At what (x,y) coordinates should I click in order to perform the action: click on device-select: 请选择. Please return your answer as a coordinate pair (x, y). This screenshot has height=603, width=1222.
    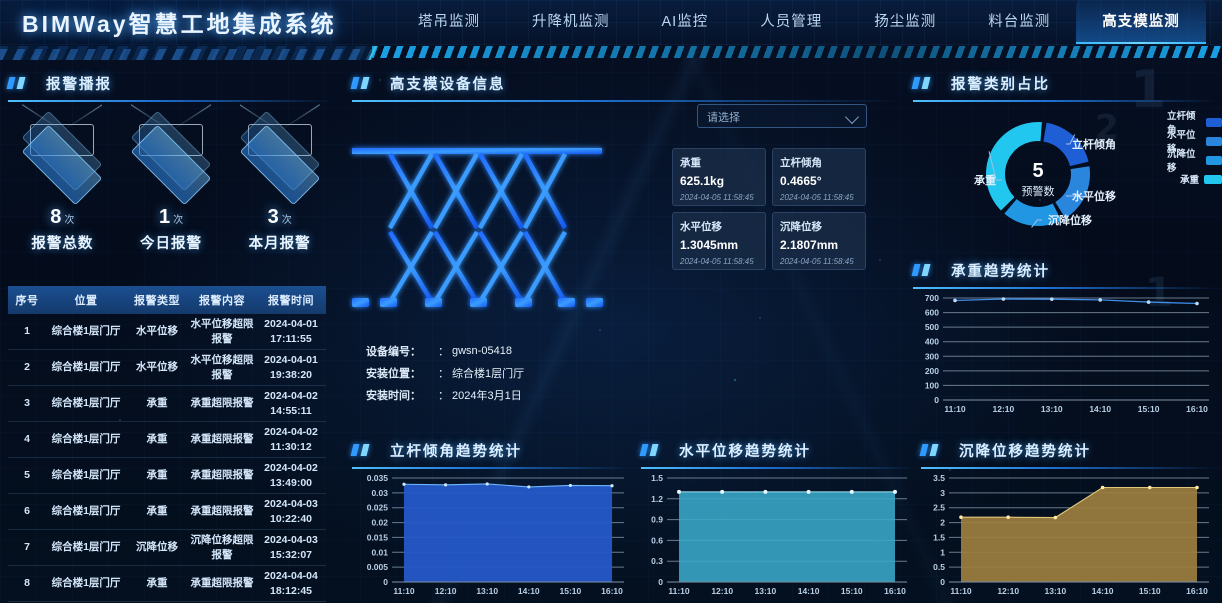
    Looking at the image, I should click on (782, 116).